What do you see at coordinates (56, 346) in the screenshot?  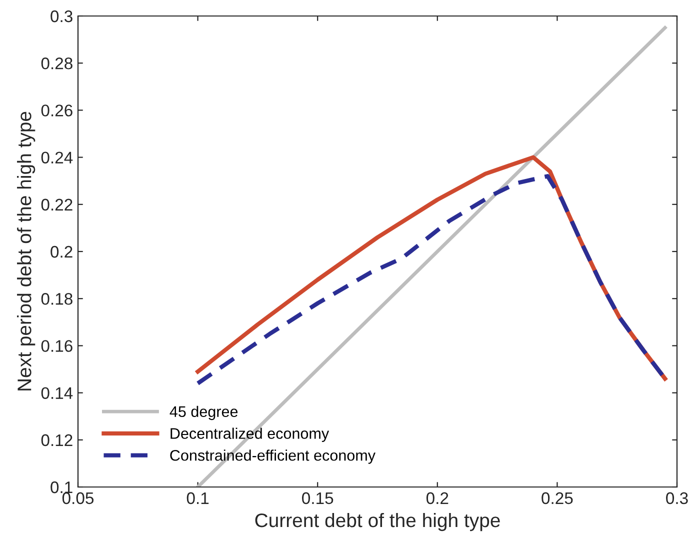 I see `y-tick-label: 0.16` at bounding box center [56, 346].